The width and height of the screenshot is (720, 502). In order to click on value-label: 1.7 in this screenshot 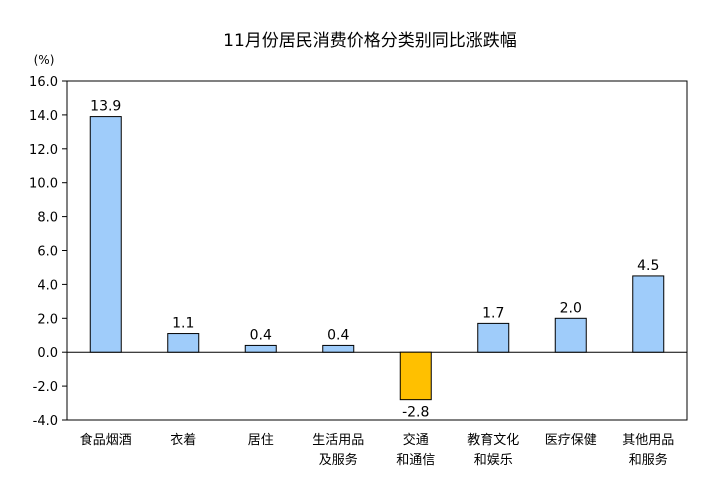, I will do `click(493, 313)`.